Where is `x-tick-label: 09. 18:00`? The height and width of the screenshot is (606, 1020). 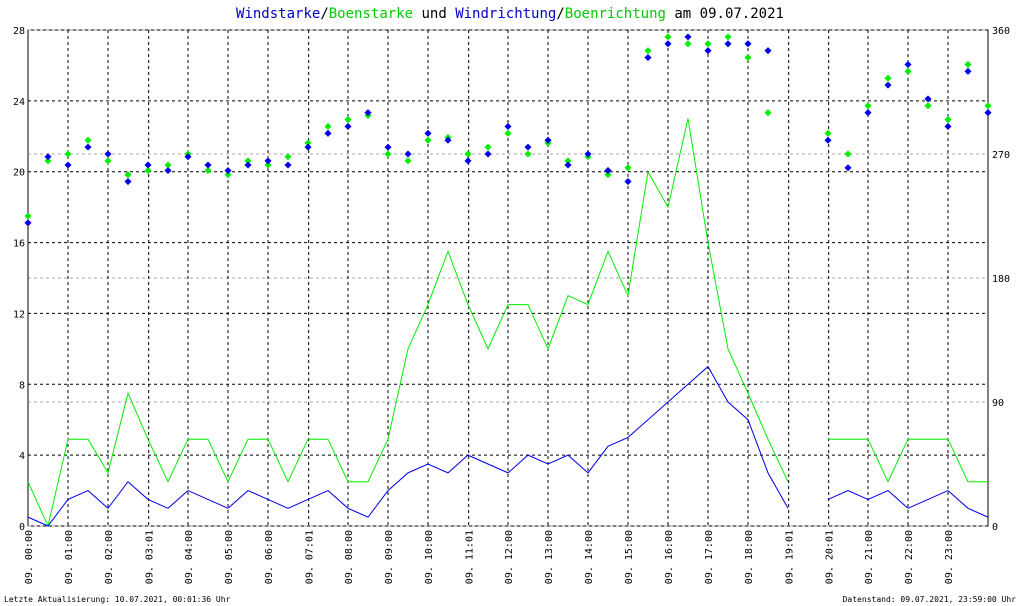
x-tick-label: 09. 18:00 is located at coordinates (749, 557).